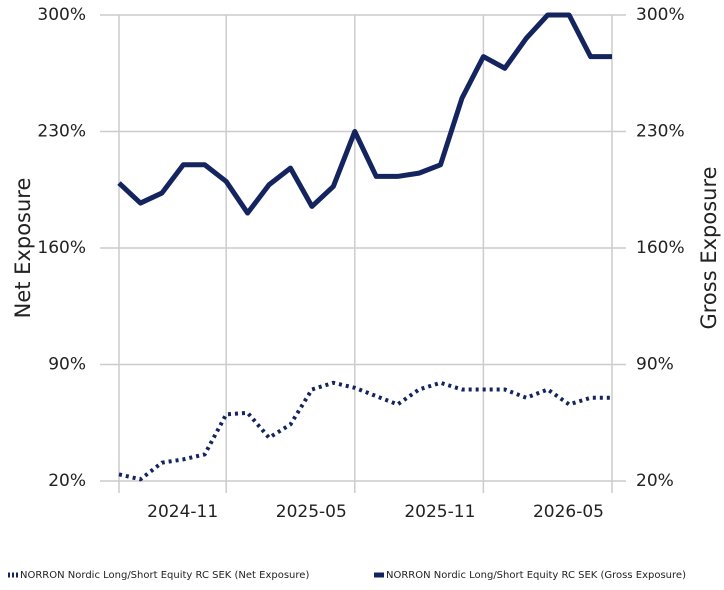 This screenshot has width=724, height=590. Describe the element at coordinates (709, 247) in the screenshot. I see `y2-axis-title: Gross Exposure` at that location.